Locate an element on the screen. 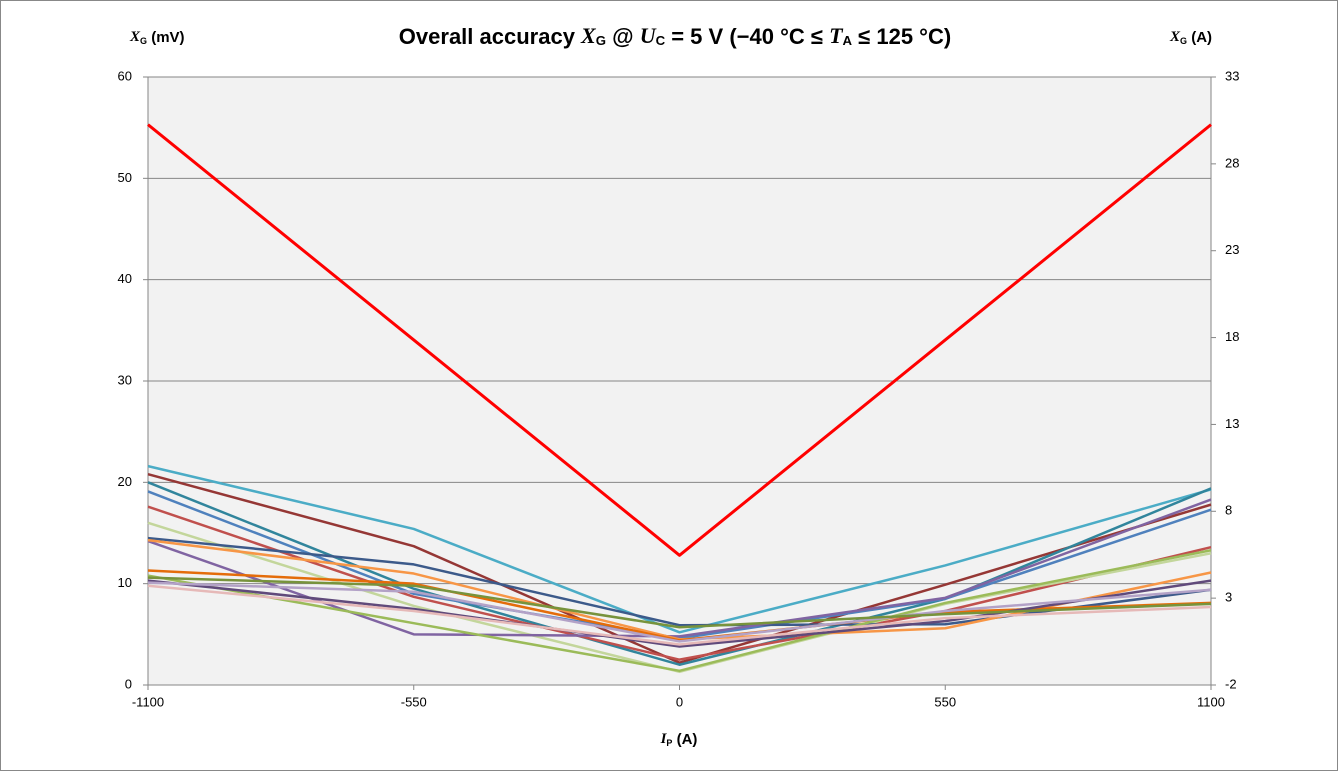  y2-tick-label: 33 is located at coordinates (1232, 75).